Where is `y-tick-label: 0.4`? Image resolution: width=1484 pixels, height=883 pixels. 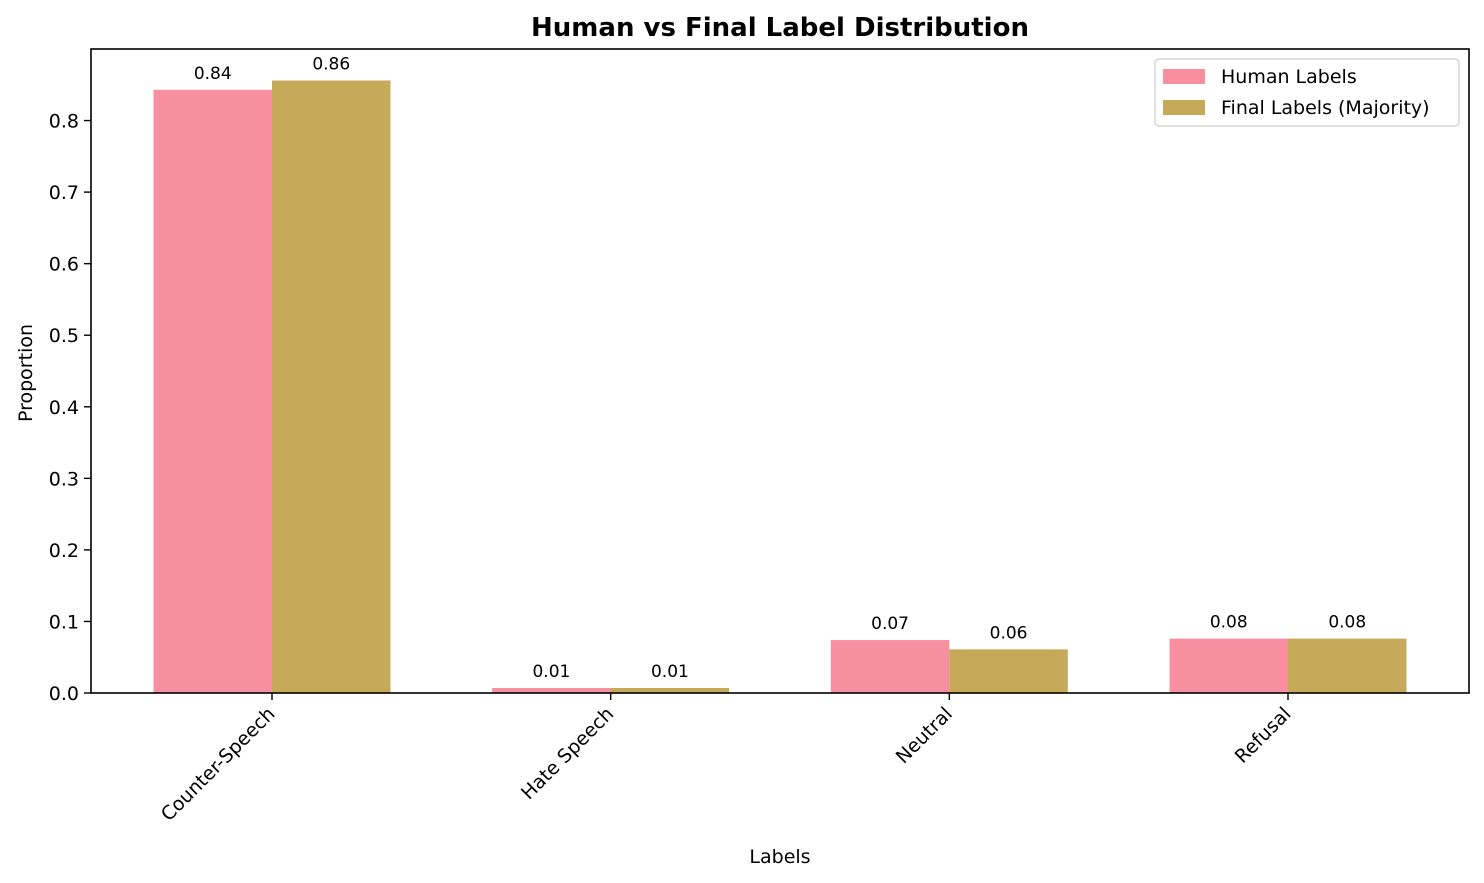 y-tick-label: 0.4 is located at coordinates (64, 408).